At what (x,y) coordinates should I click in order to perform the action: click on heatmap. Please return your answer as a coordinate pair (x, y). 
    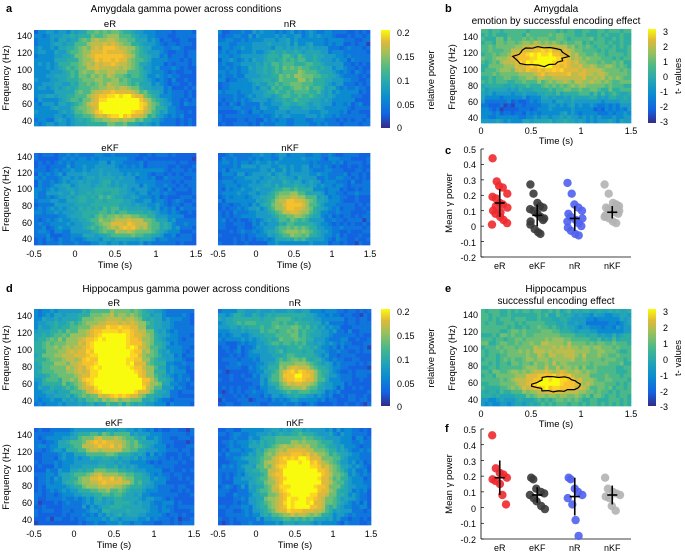
    Looking at the image, I should click on (114, 358).